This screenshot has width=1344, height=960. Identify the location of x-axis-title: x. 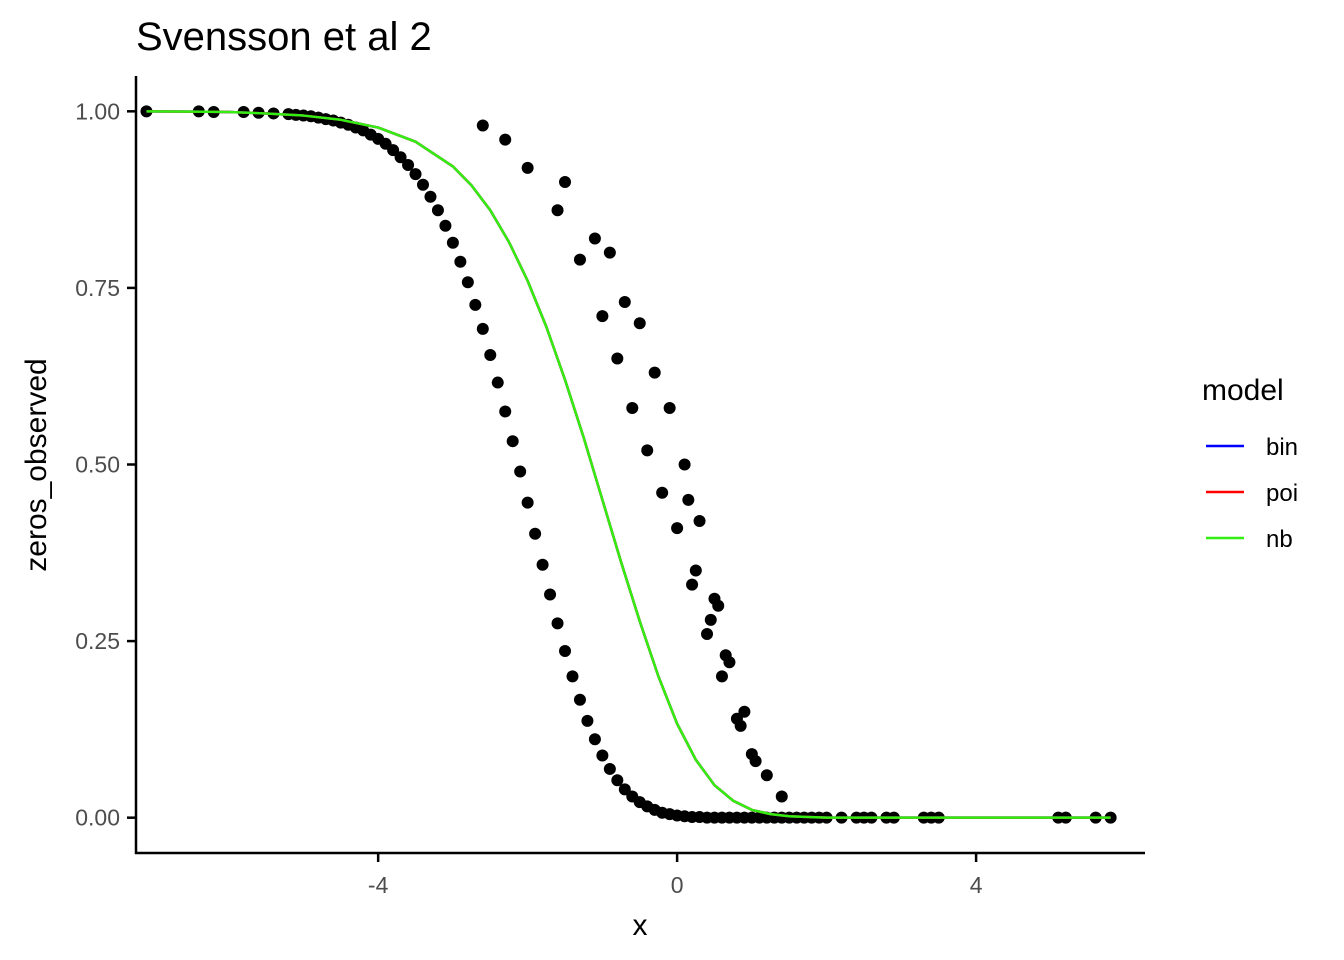
(640, 925).